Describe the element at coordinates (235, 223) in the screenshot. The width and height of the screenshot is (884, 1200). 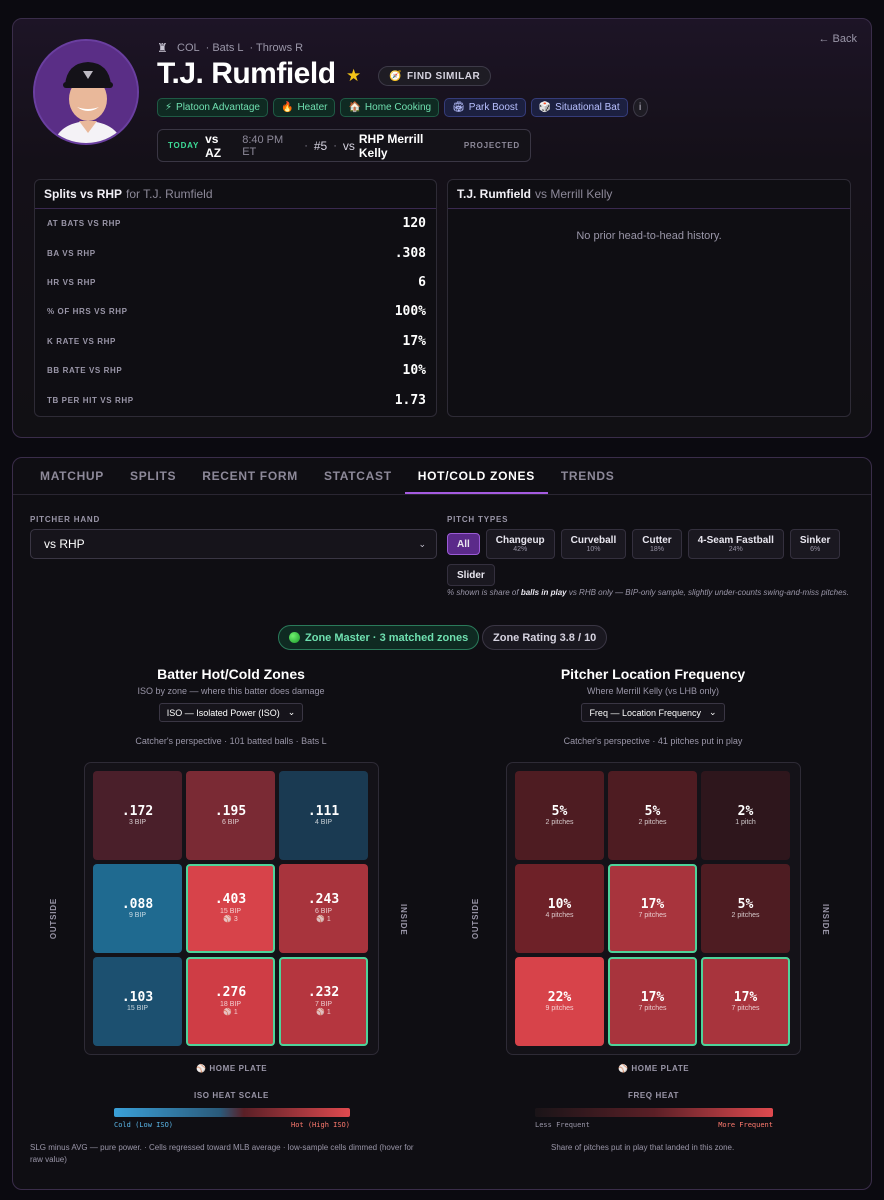
I see `split-row: AT BATS VS RHP 120` at that location.